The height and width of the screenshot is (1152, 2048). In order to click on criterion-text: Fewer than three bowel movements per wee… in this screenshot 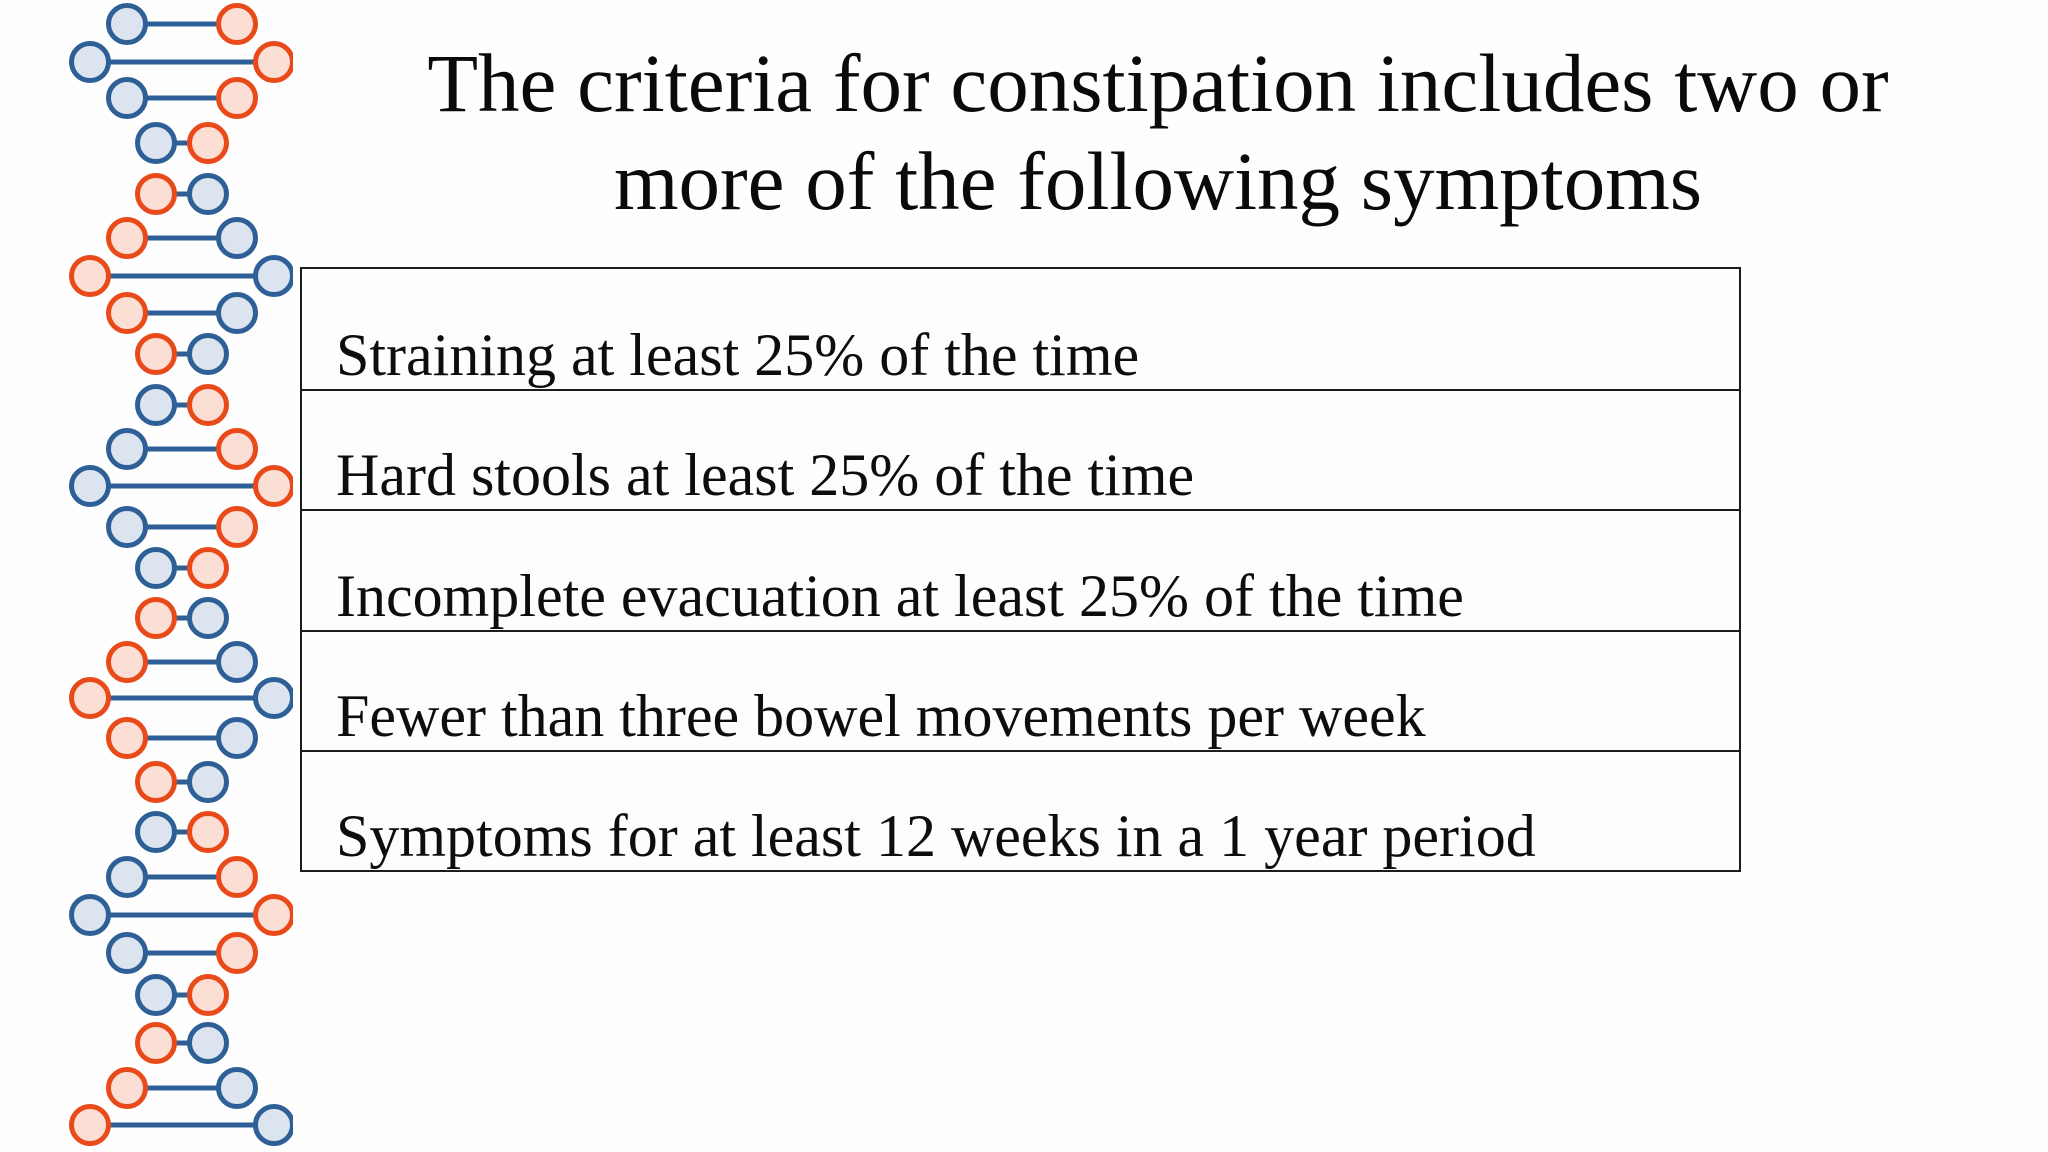, I will do `click(881, 715)`.